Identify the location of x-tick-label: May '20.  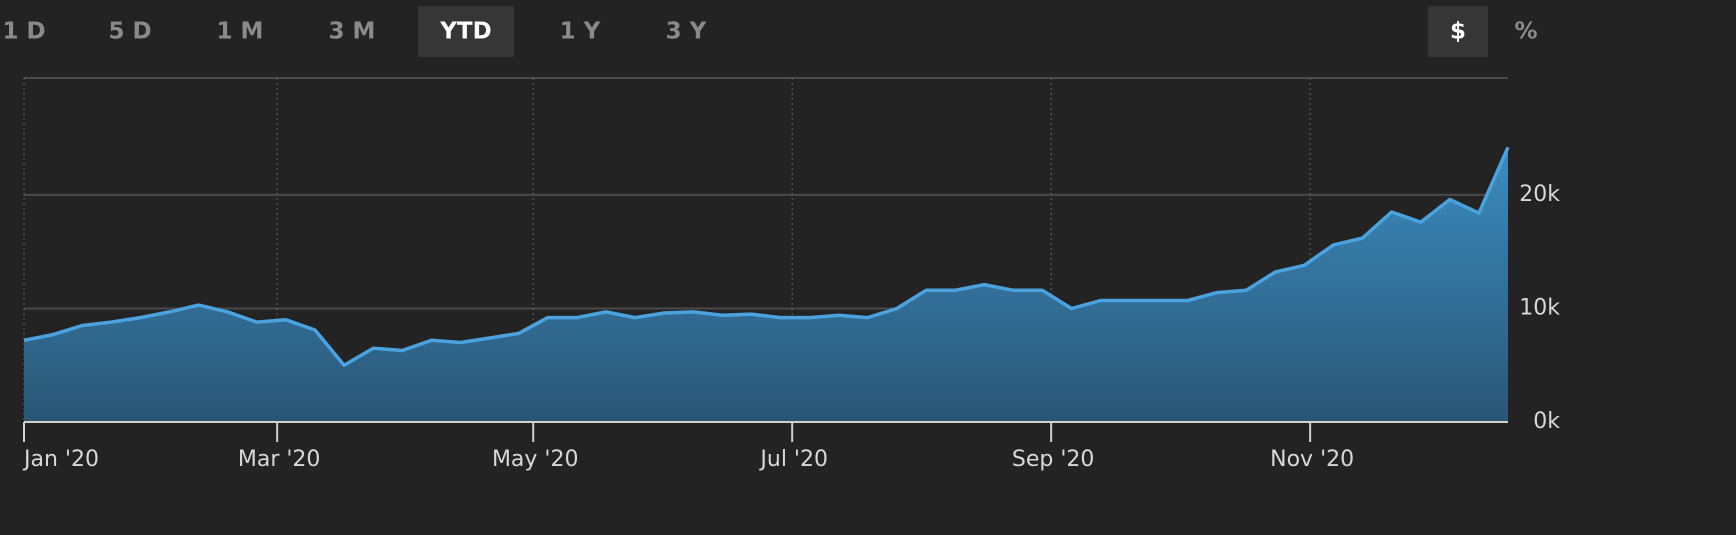
(535, 459).